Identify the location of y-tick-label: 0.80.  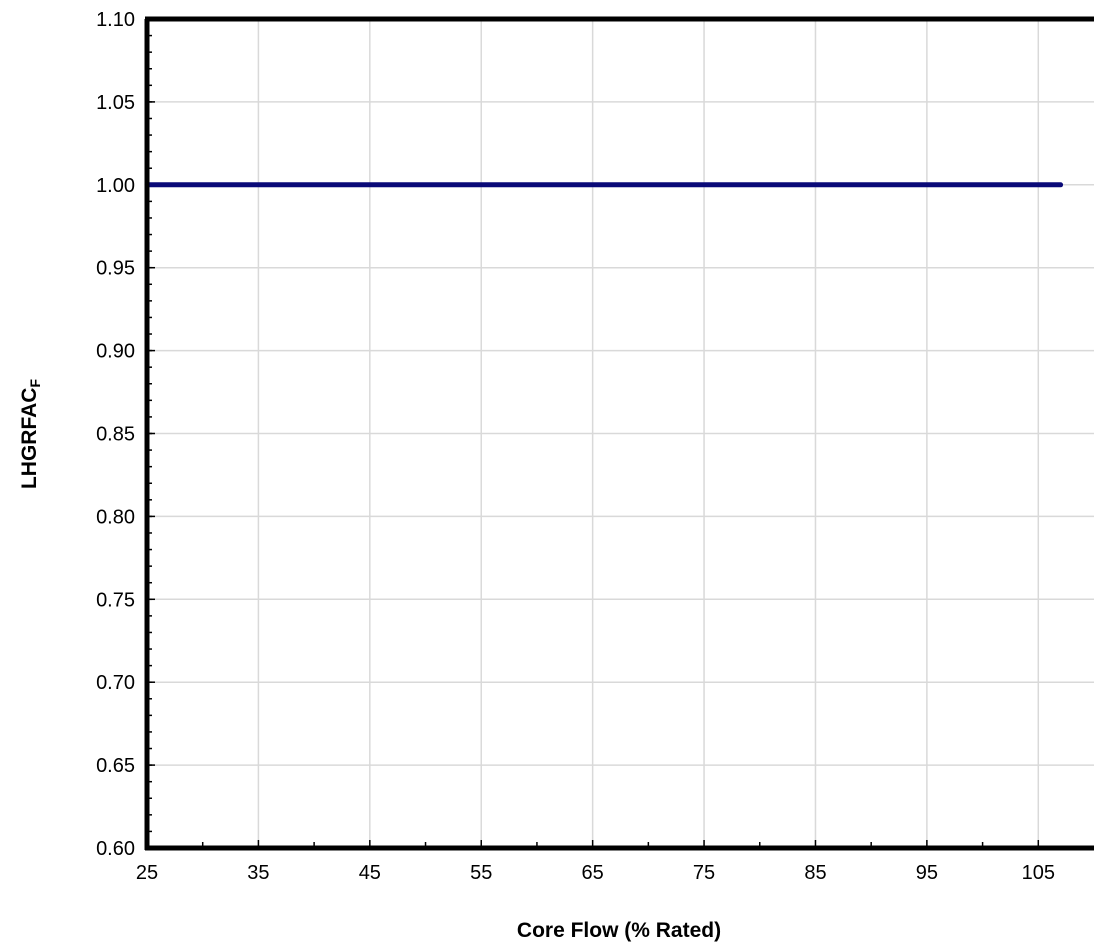
(115, 517).